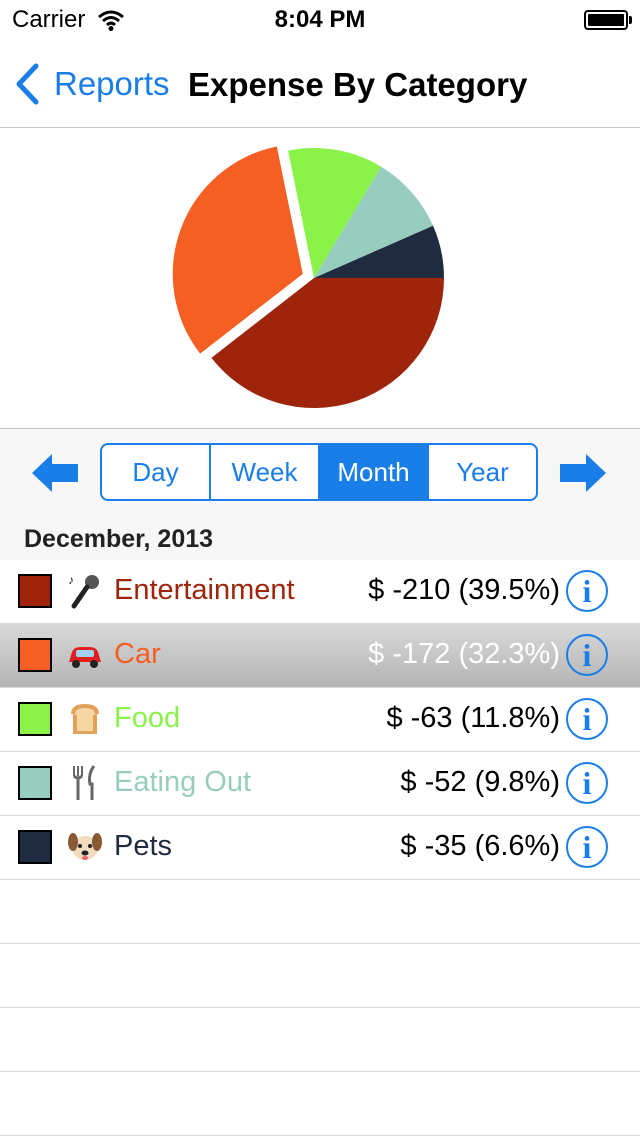 Image resolution: width=640 pixels, height=1136 pixels. Describe the element at coordinates (85, 719) in the screenshot. I see `bread-icon` at that location.